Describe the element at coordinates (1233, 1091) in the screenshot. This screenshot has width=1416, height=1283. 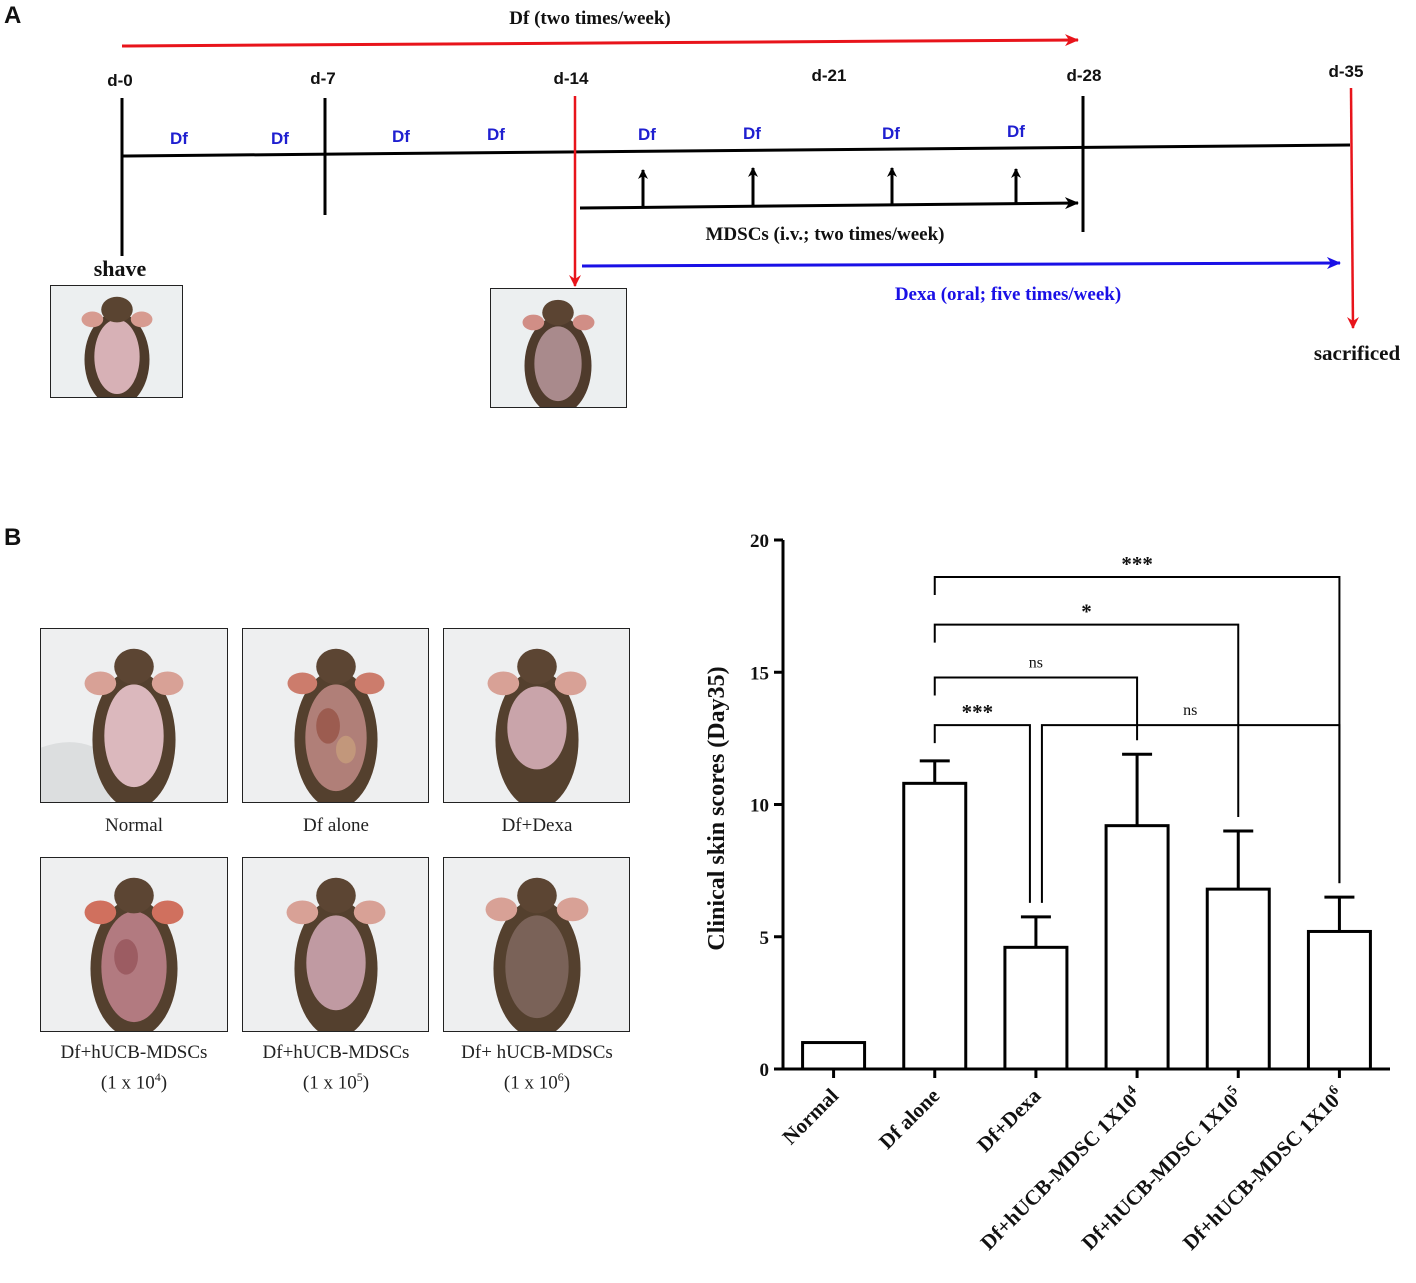
I see `x-tick-label-exponent: 5` at that location.